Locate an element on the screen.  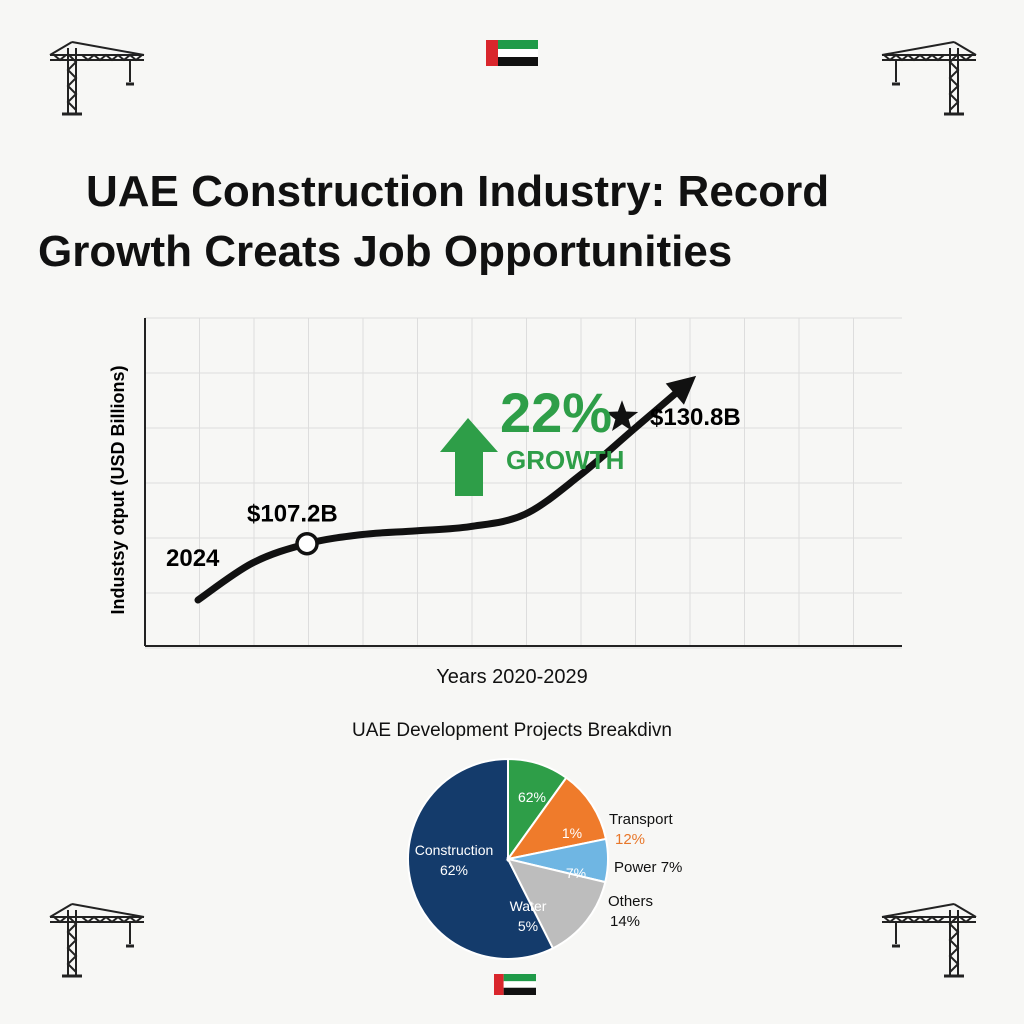
pie-inner-label: Water is located at coordinates (528, 906).